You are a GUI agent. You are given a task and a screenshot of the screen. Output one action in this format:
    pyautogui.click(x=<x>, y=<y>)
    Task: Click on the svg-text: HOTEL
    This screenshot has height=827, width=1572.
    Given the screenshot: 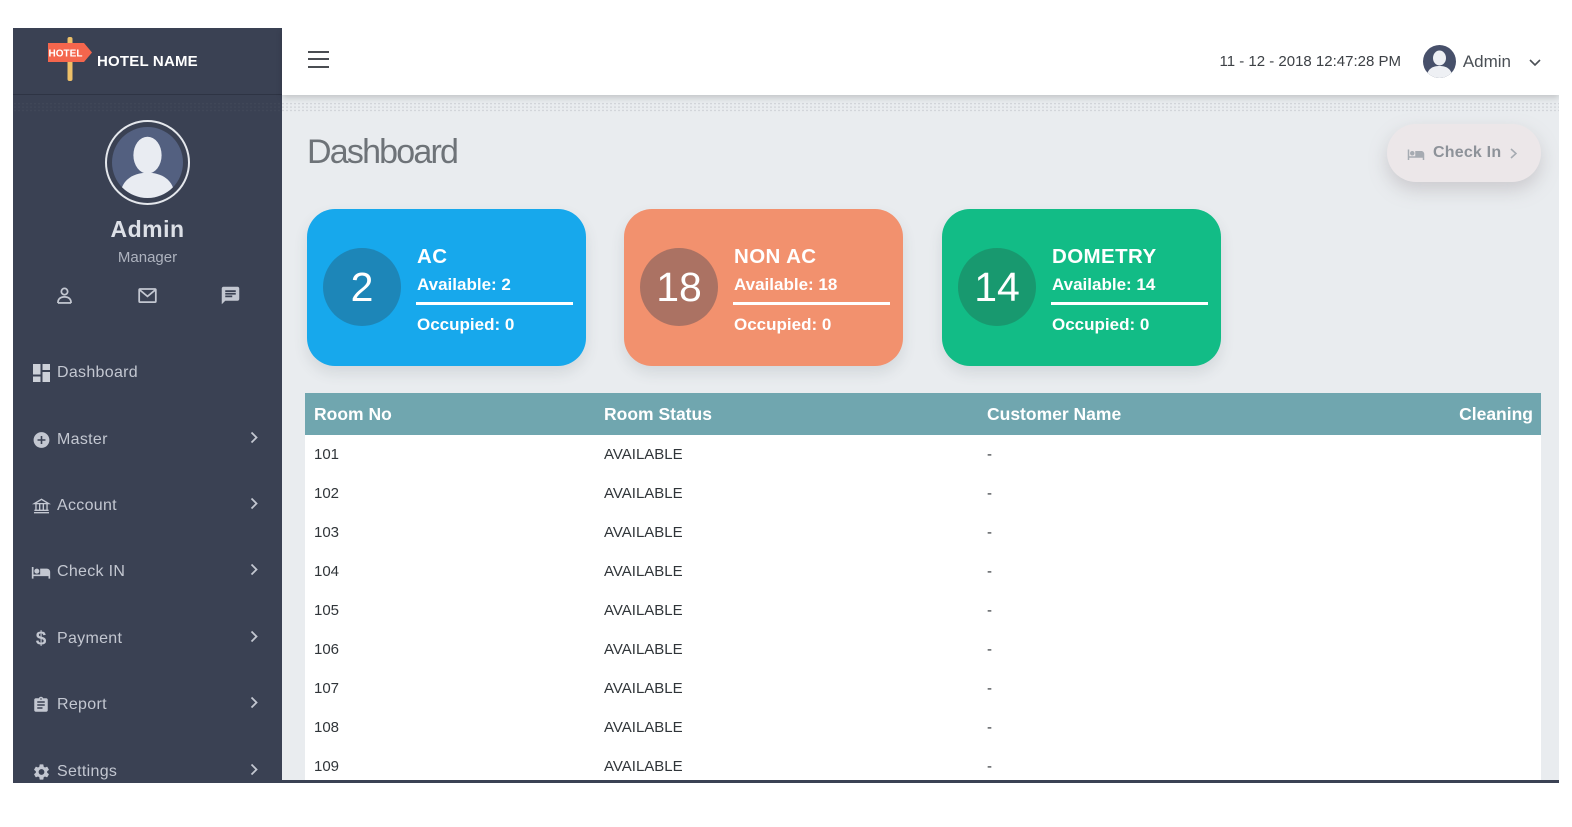 What is the action you would take?
    pyautogui.click(x=66, y=54)
    